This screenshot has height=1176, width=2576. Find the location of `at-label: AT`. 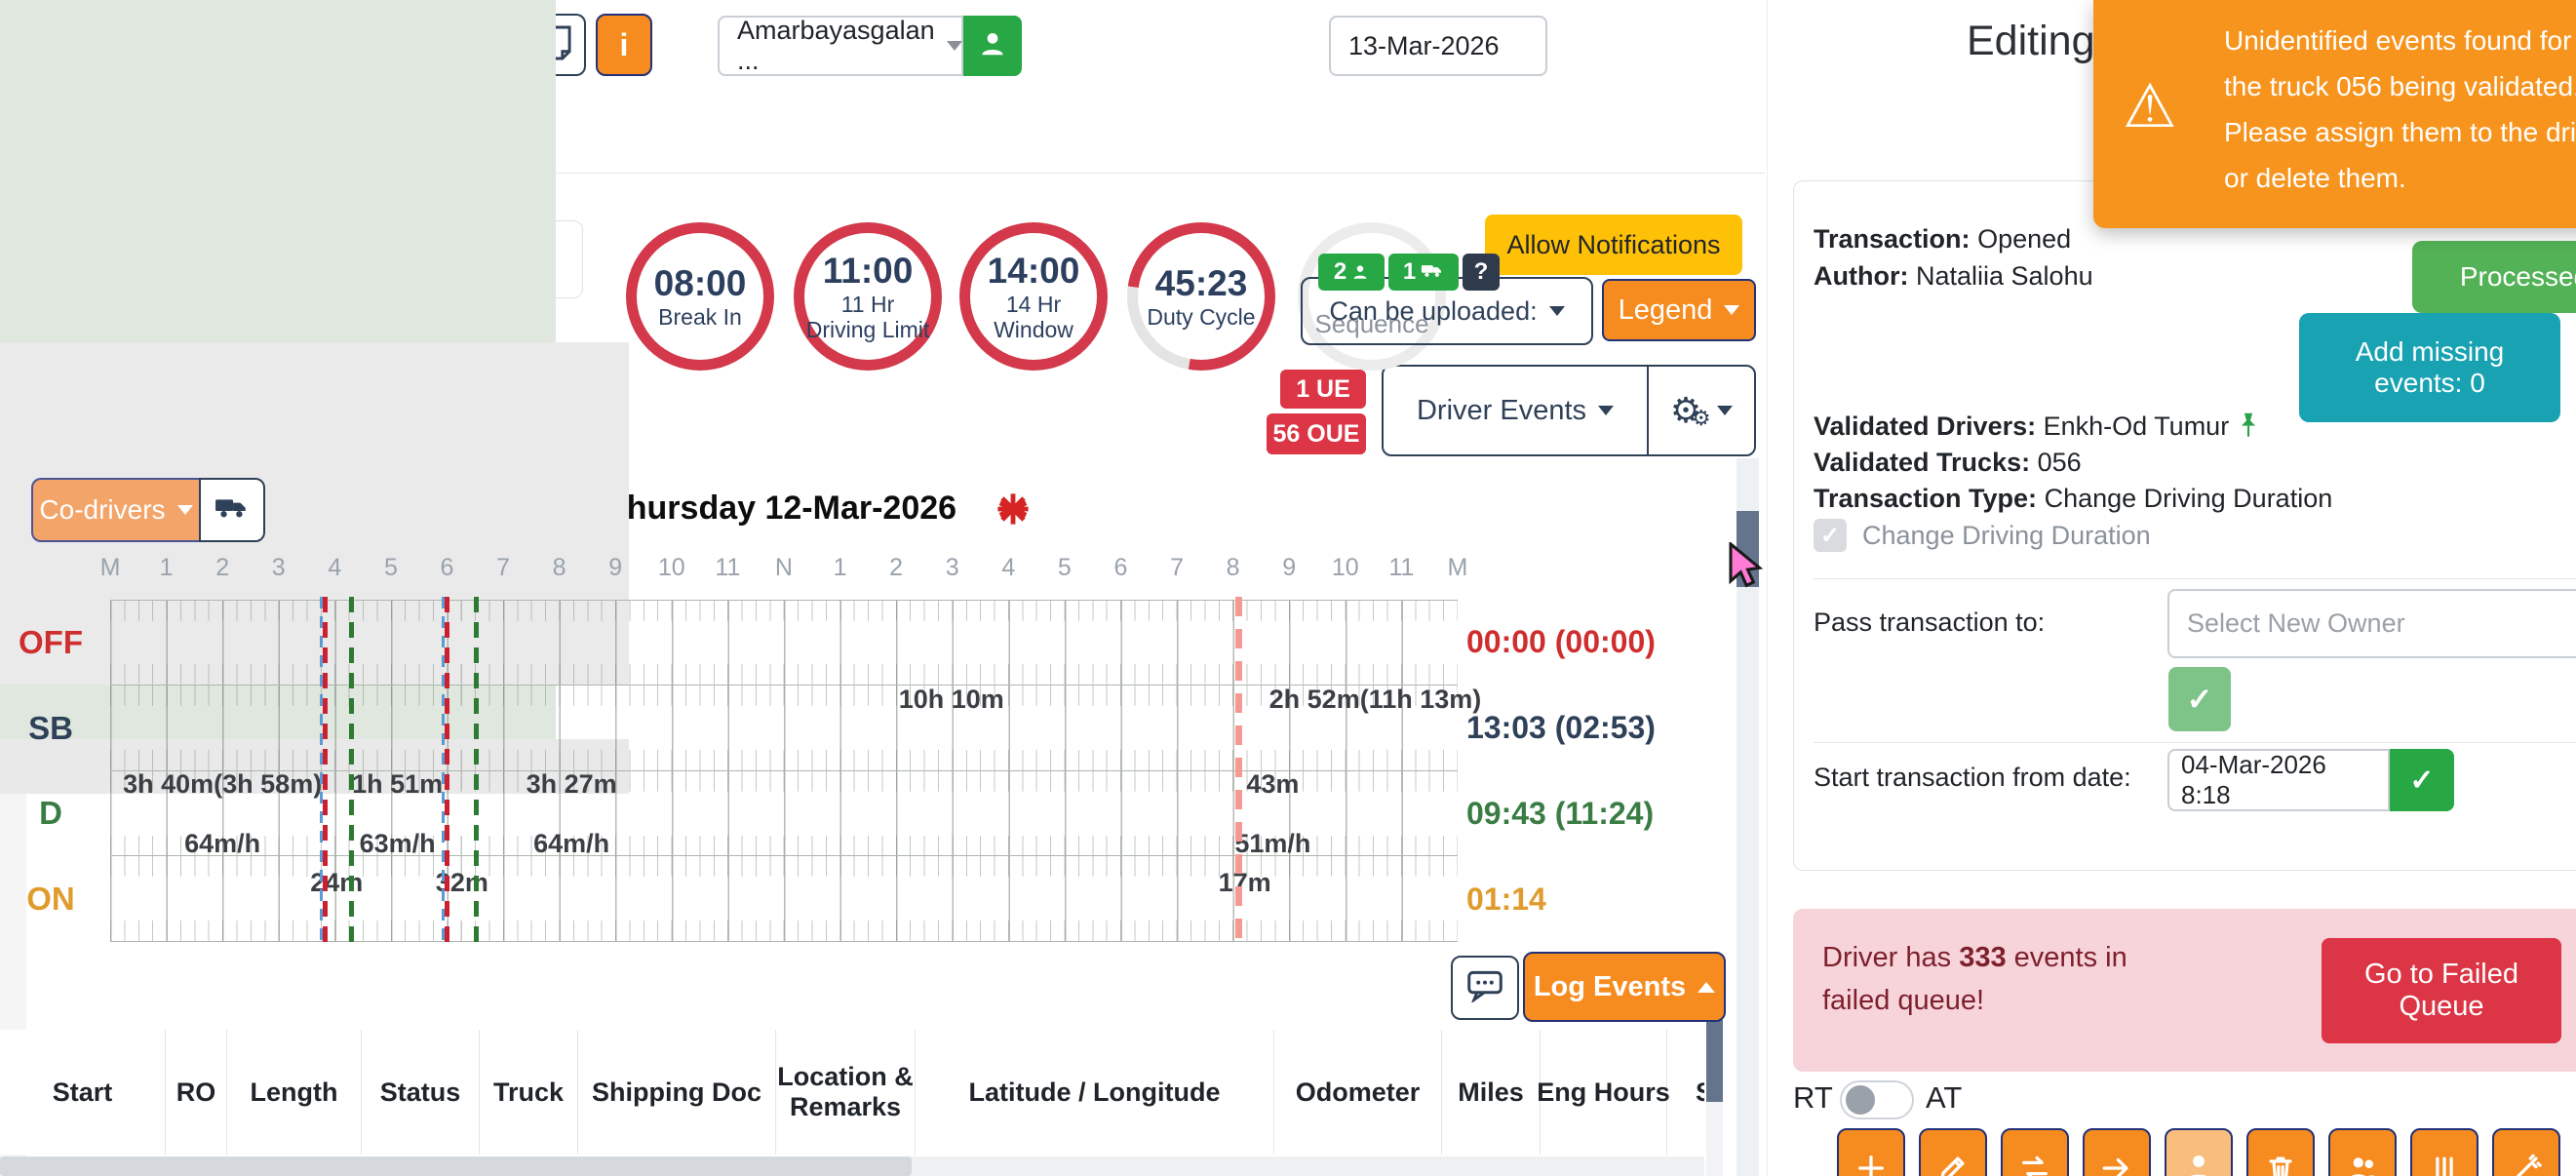

at-label: AT is located at coordinates (1944, 1097).